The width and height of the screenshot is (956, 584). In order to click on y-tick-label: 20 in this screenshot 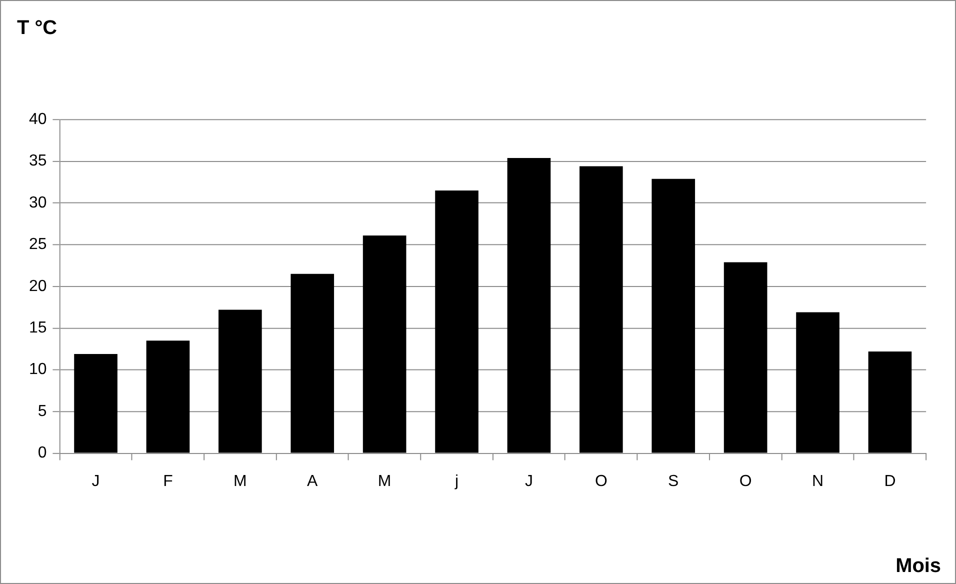, I will do `click(37, 286)`.